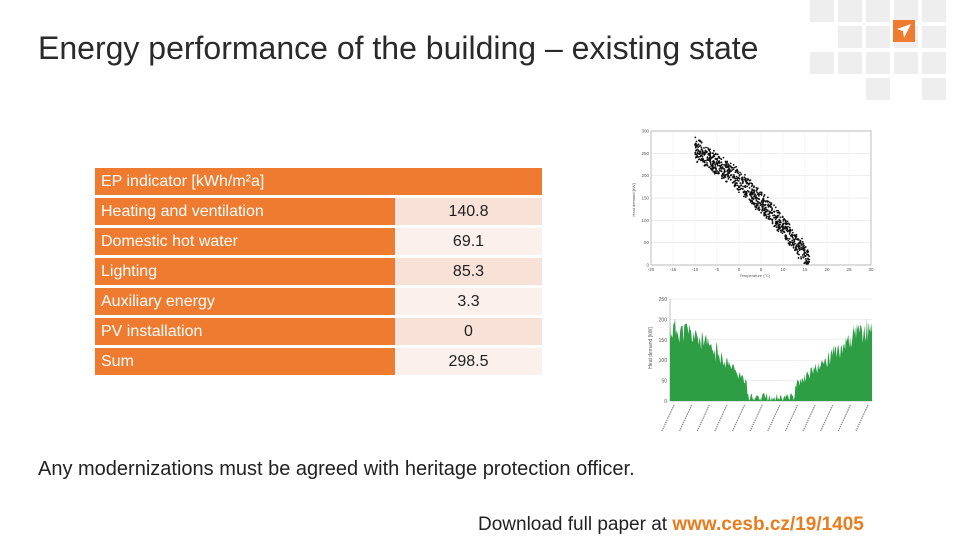 The image size is (960, 540). What do you see at coordinates (663, 320) in the screenshot?
I see `y-tick-label: 200` at bounding box center [663, 320].